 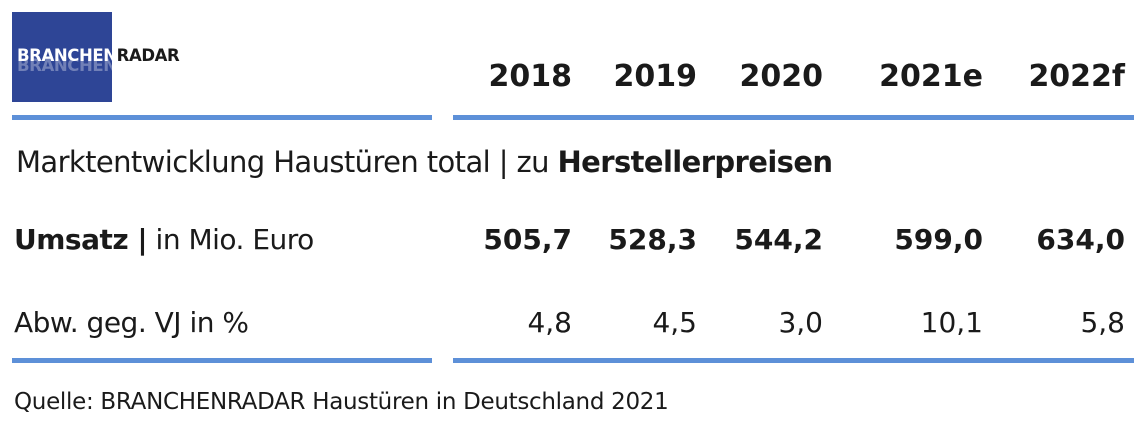 I want to click on table-cell: 3,0, so click(x=800, y=322).